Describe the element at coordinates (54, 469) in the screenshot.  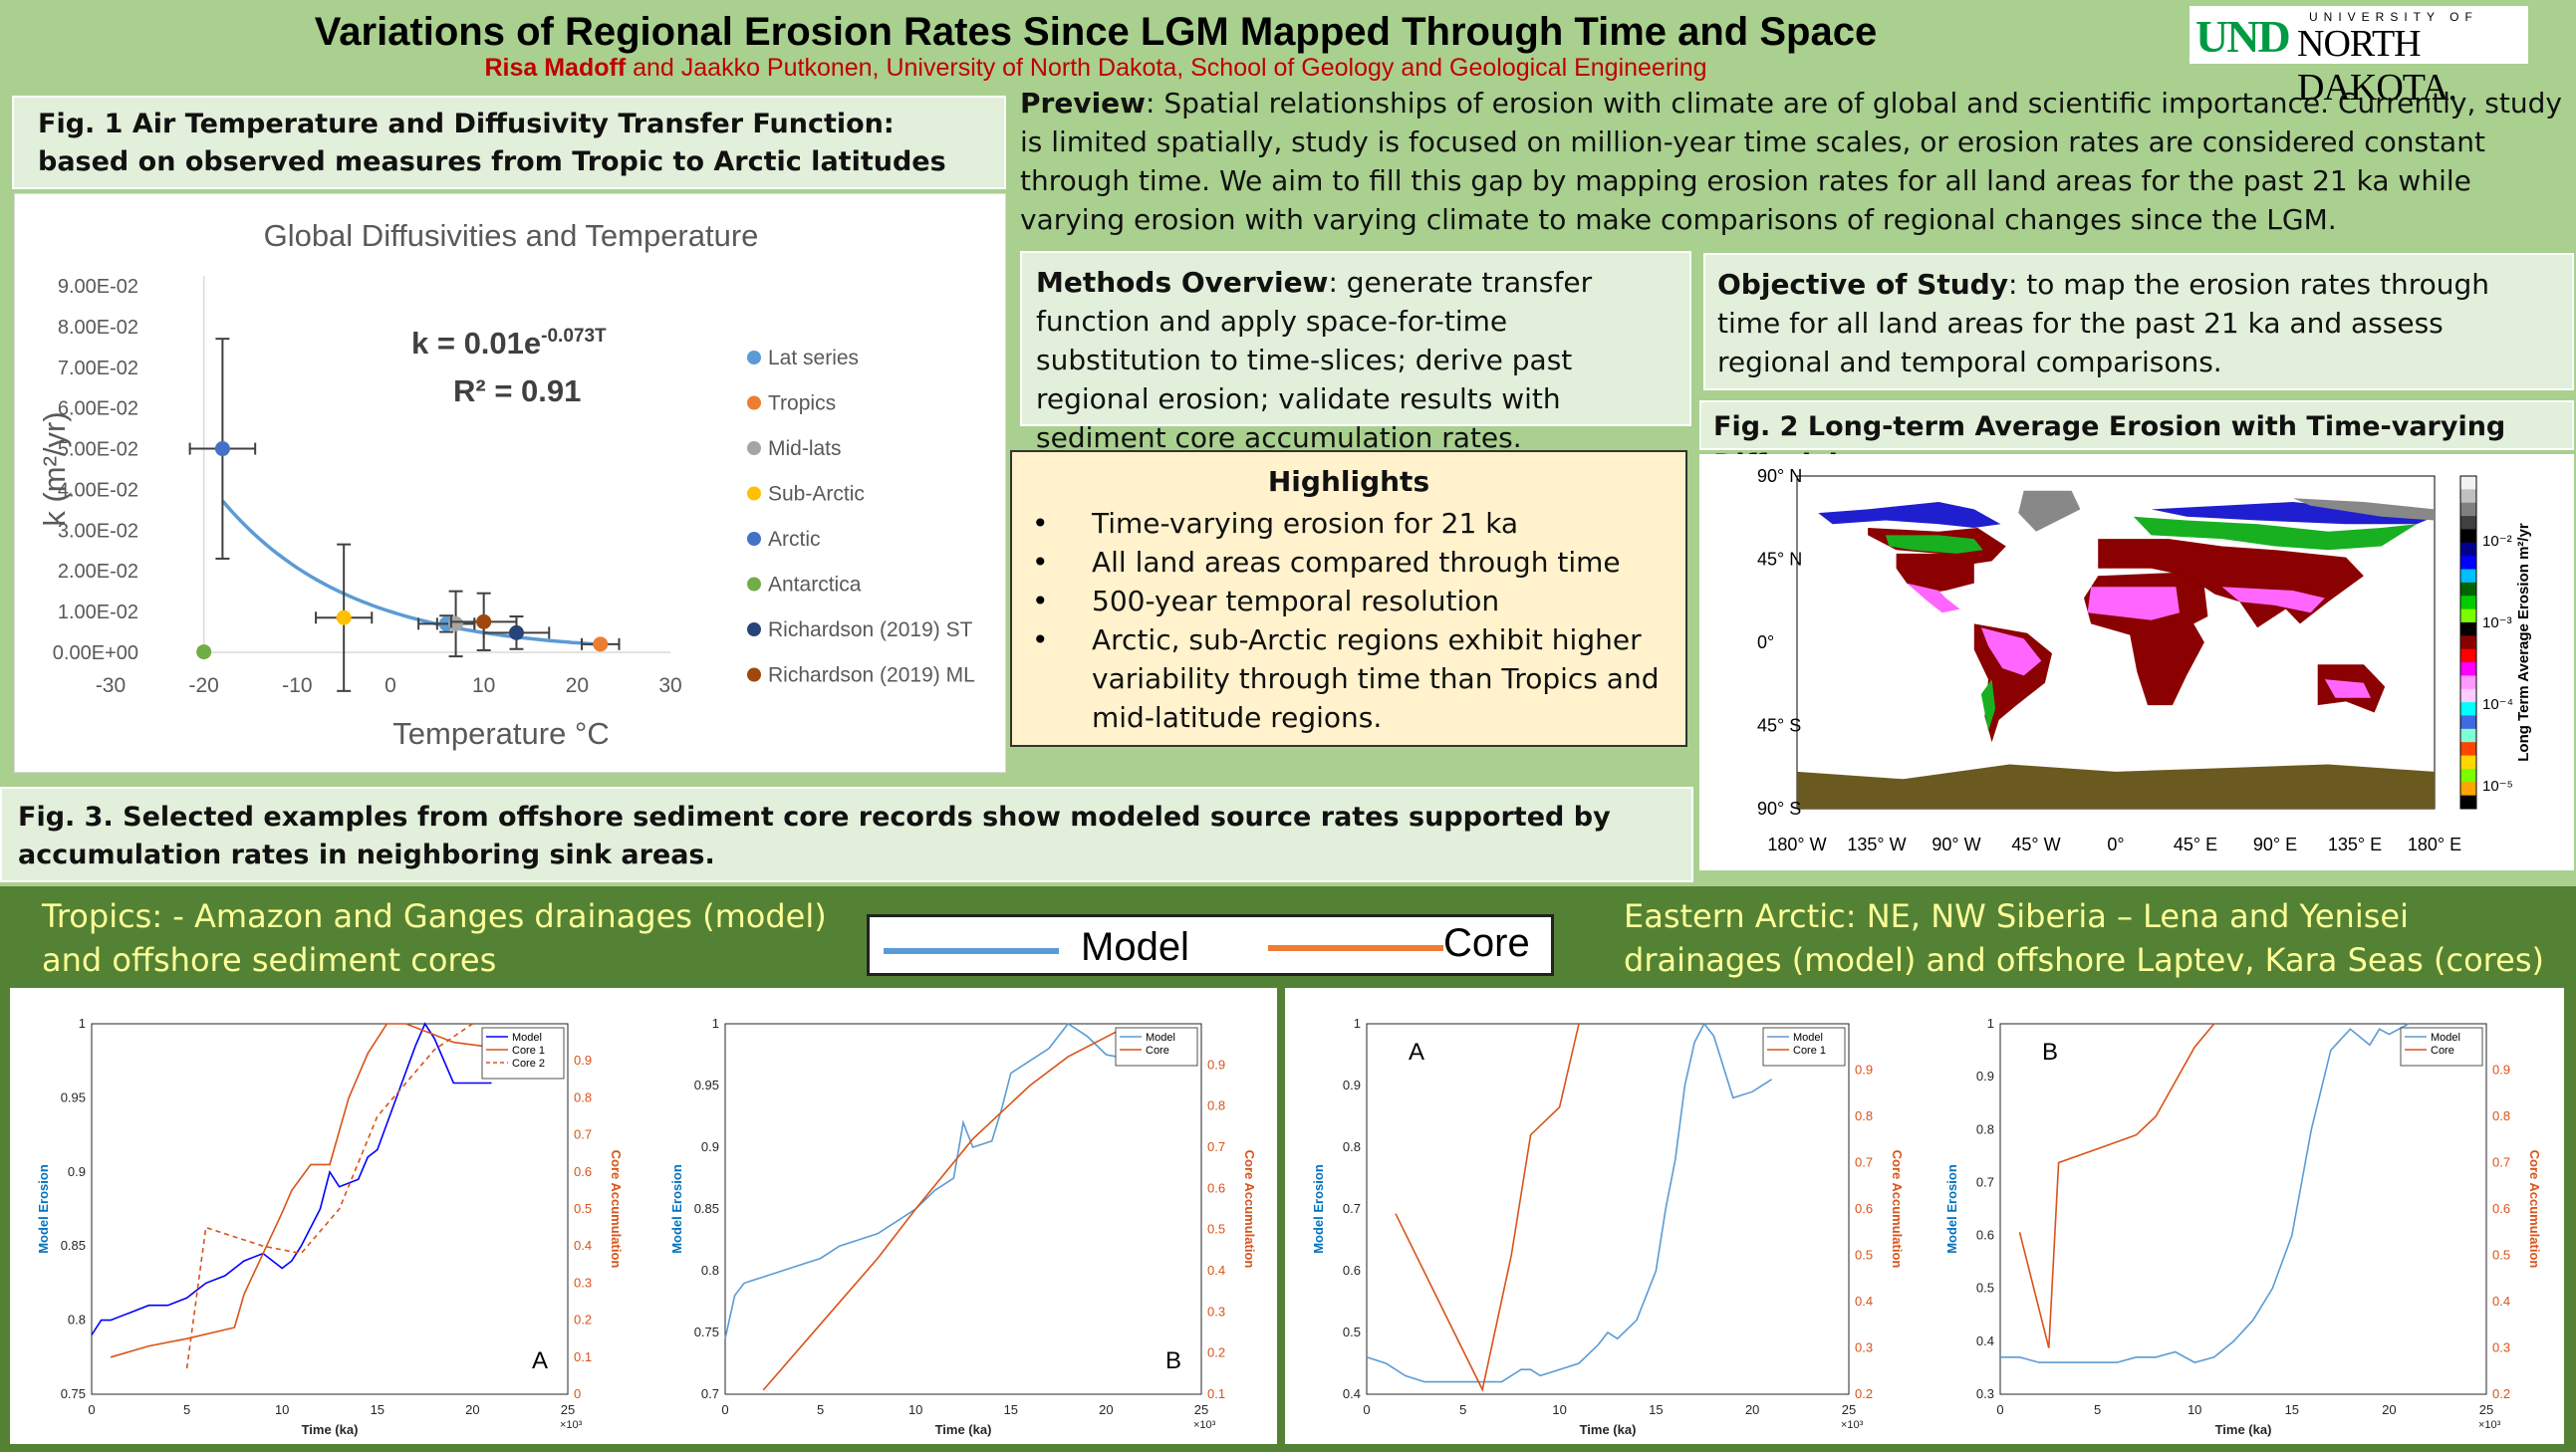
I see `y-axis-label: k (m²/yr)` at that location.